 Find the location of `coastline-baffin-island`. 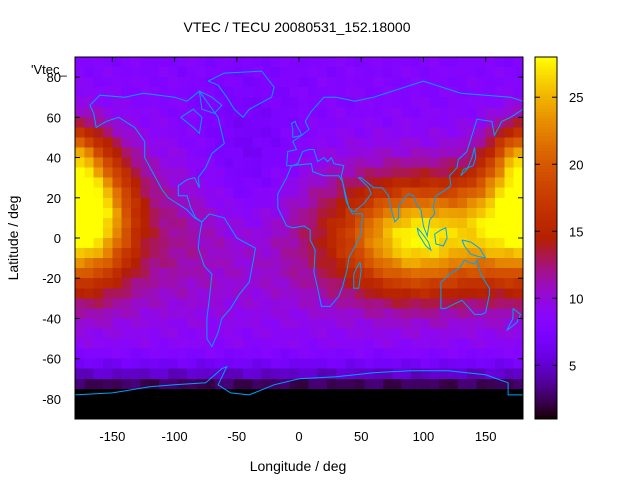

coastline-baffin-island is located at coordinates (210, 102).